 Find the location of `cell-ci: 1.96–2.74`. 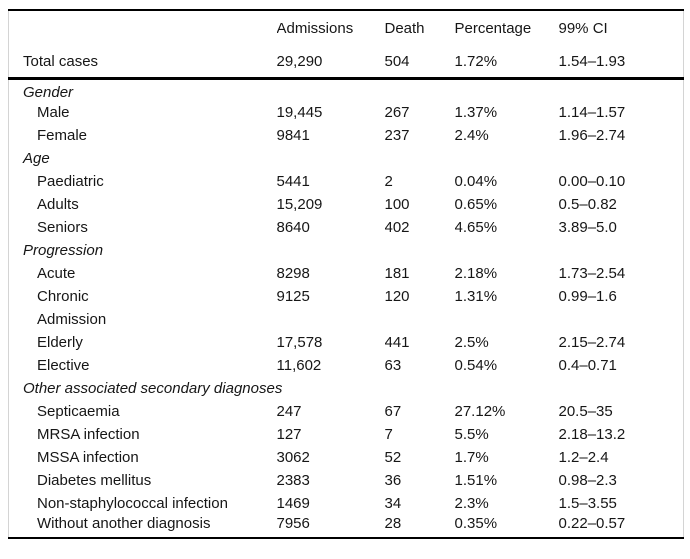

cell-ci: 1.96–2.74 is located at coordinates (592, 135).